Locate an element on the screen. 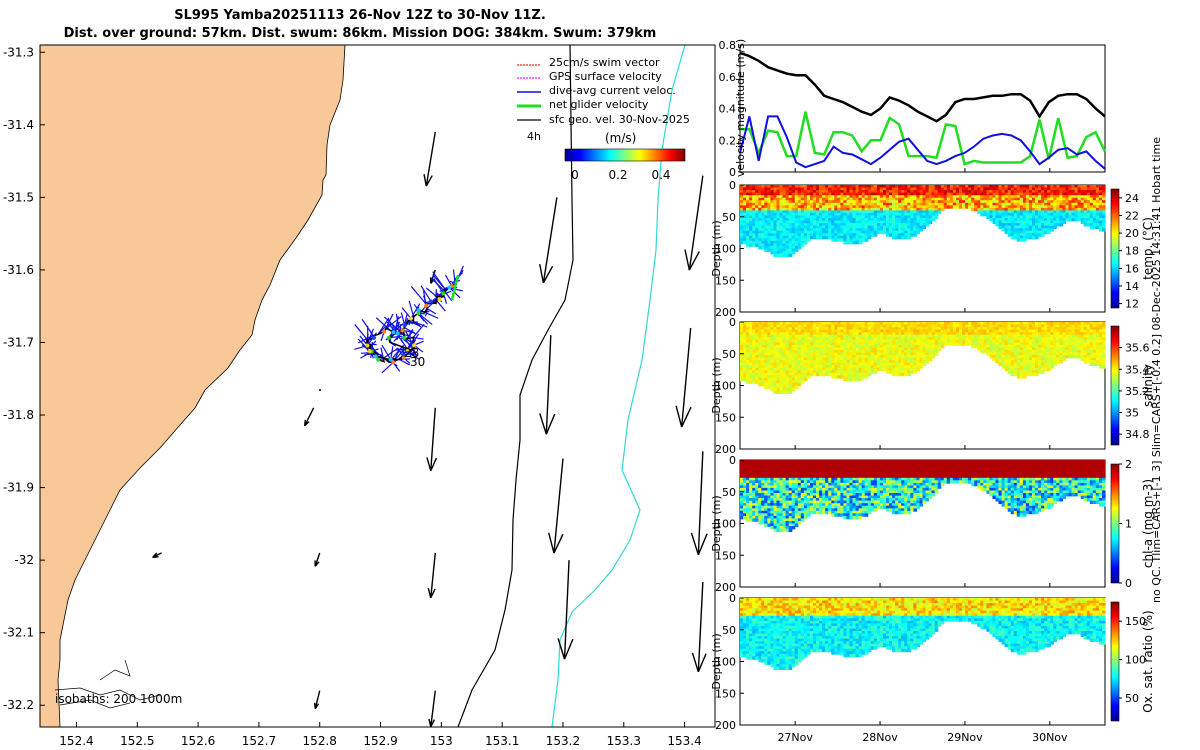 The width and height of the screenshot is (1200, 750). track-speed-dot is located at coordinates (369, 350).